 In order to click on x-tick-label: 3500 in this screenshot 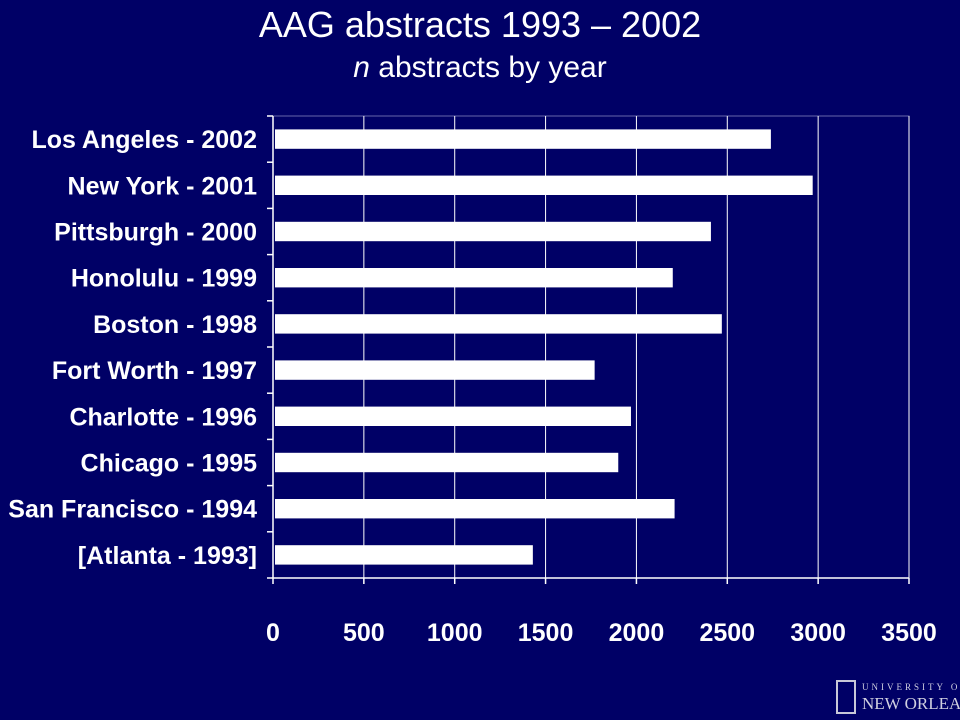, I will do `click(909, 633)`.